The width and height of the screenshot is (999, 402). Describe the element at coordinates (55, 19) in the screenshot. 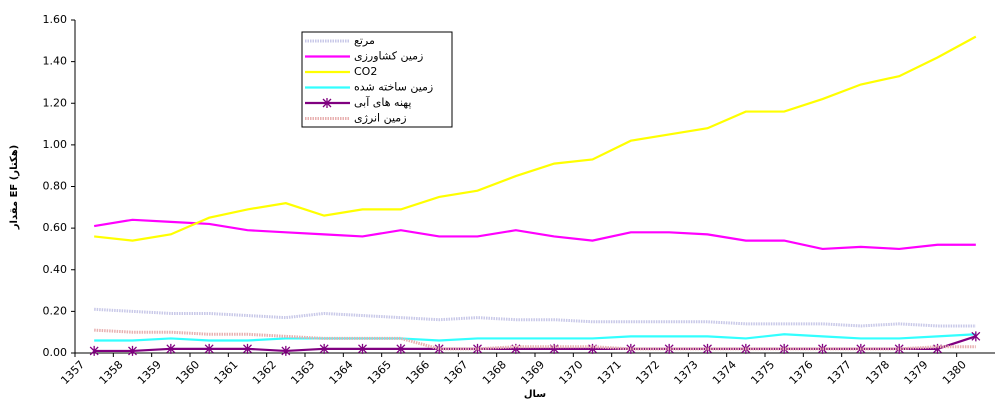

I see `y-tick-label: 1.60` at that location.